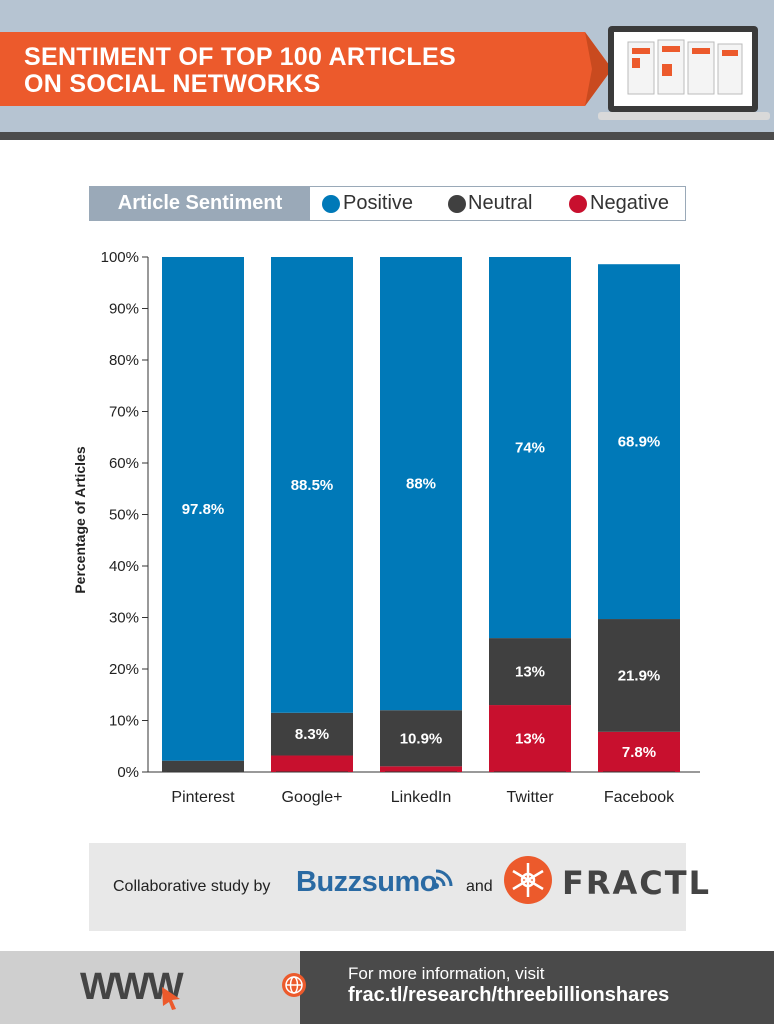 This screenshot has height=1024, width=774. Describe the element at coordinates (128, 772) in the screenshot. I see `y-tick-label: 0%` at that location.